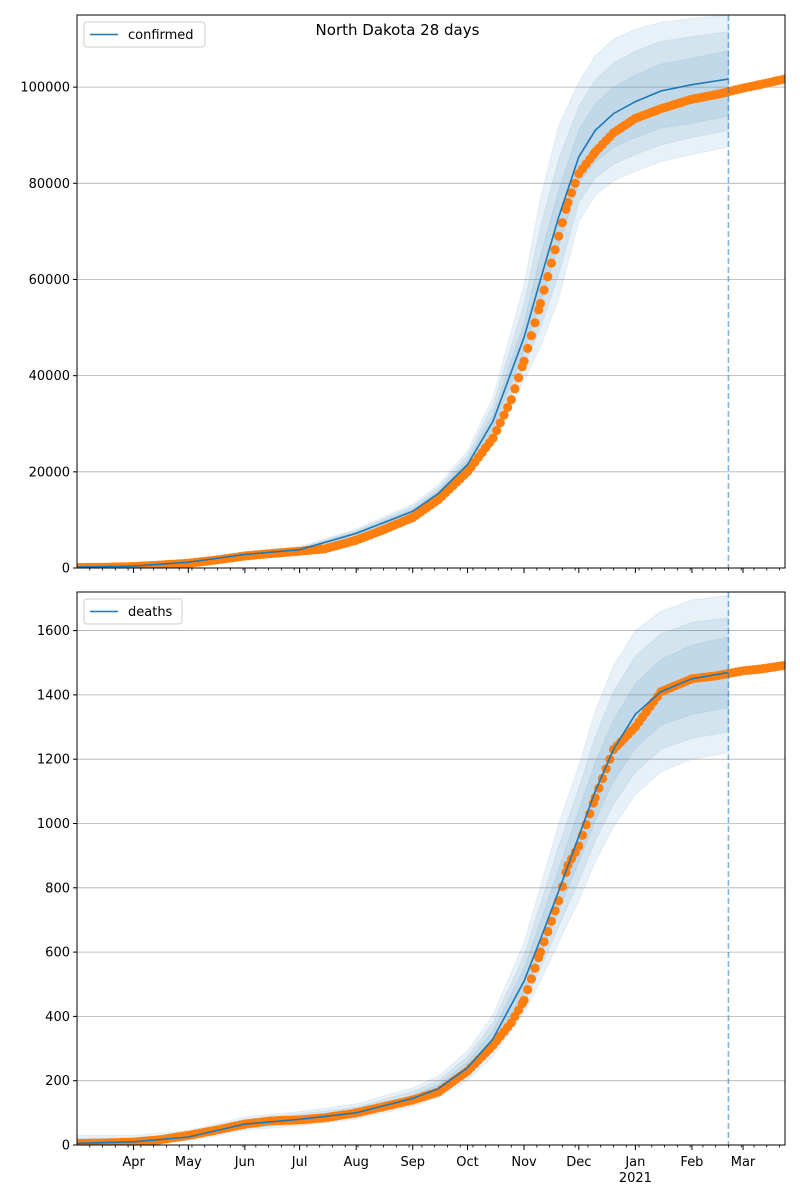 This screenshot has width=800, height=1200. Describe the element at coordinates (57, 953) in the screenshot. I see `y-tick-label: 600` at that location.